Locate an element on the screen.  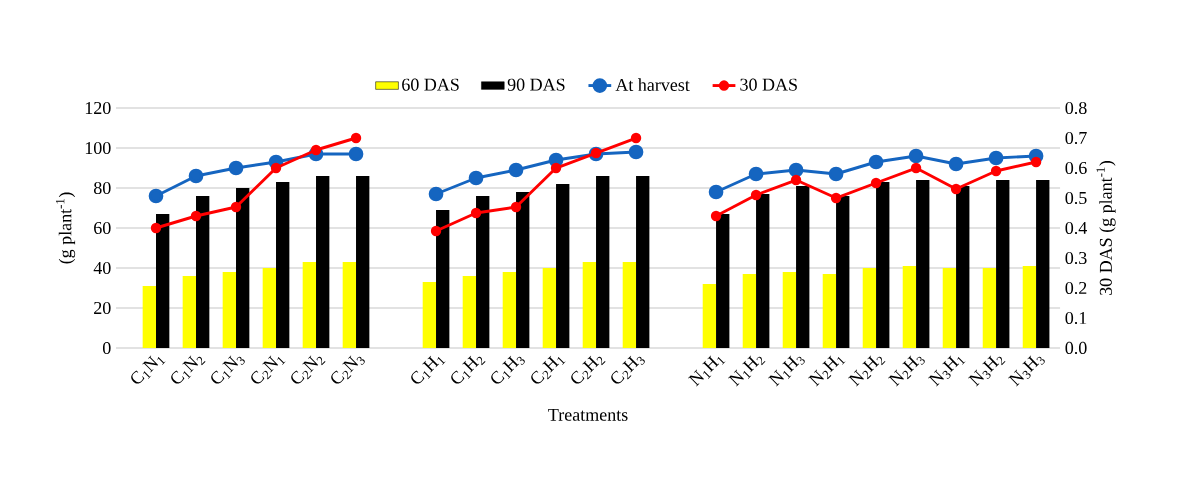
y2-axis-title: 30 DAS (g plant$^{-1}$) is located at coordinates (1106, 227).